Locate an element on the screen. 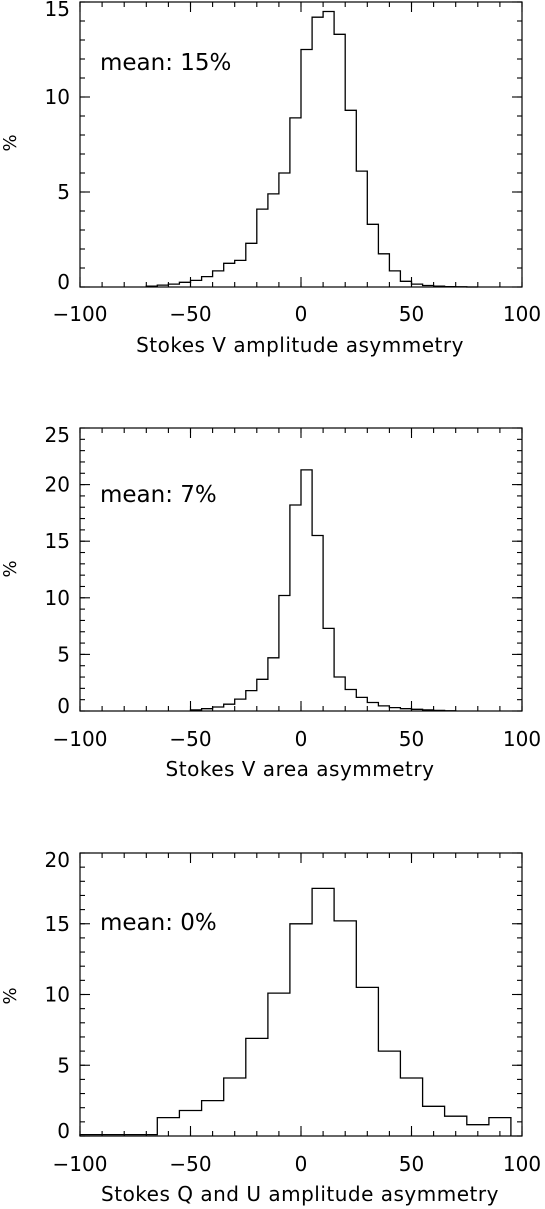 This screenshot has width=545, height=1209. x-axis-label: Stokes Q and U amplitude asymmetry is located at coordinates (300, 1194).